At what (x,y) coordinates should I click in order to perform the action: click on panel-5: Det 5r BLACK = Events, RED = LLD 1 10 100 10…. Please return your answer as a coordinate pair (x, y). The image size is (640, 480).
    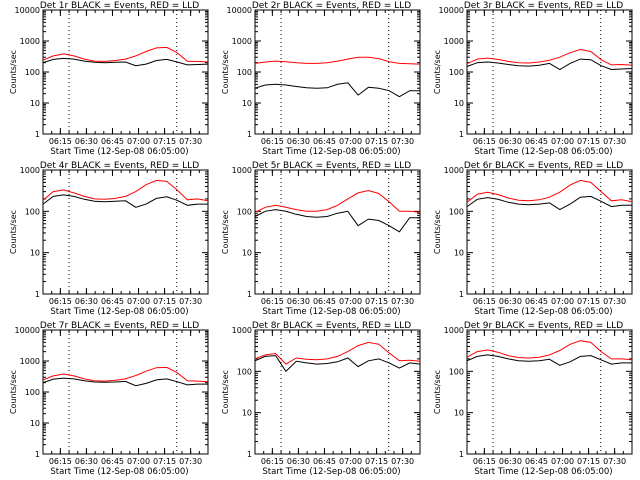
    Looking at the image, I should click on (321, 239).